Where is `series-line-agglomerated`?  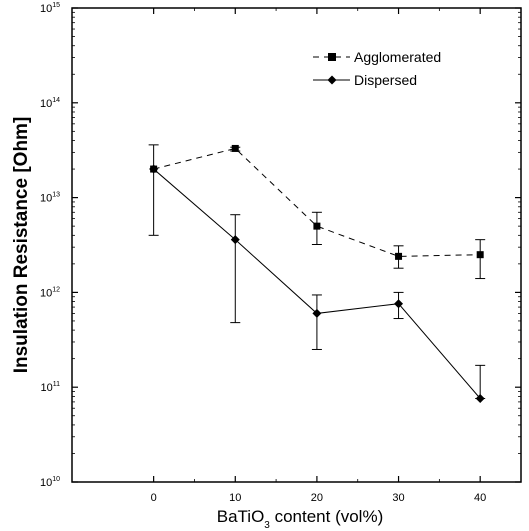
series-line-agglomerated is located at coordinates (317, 202).